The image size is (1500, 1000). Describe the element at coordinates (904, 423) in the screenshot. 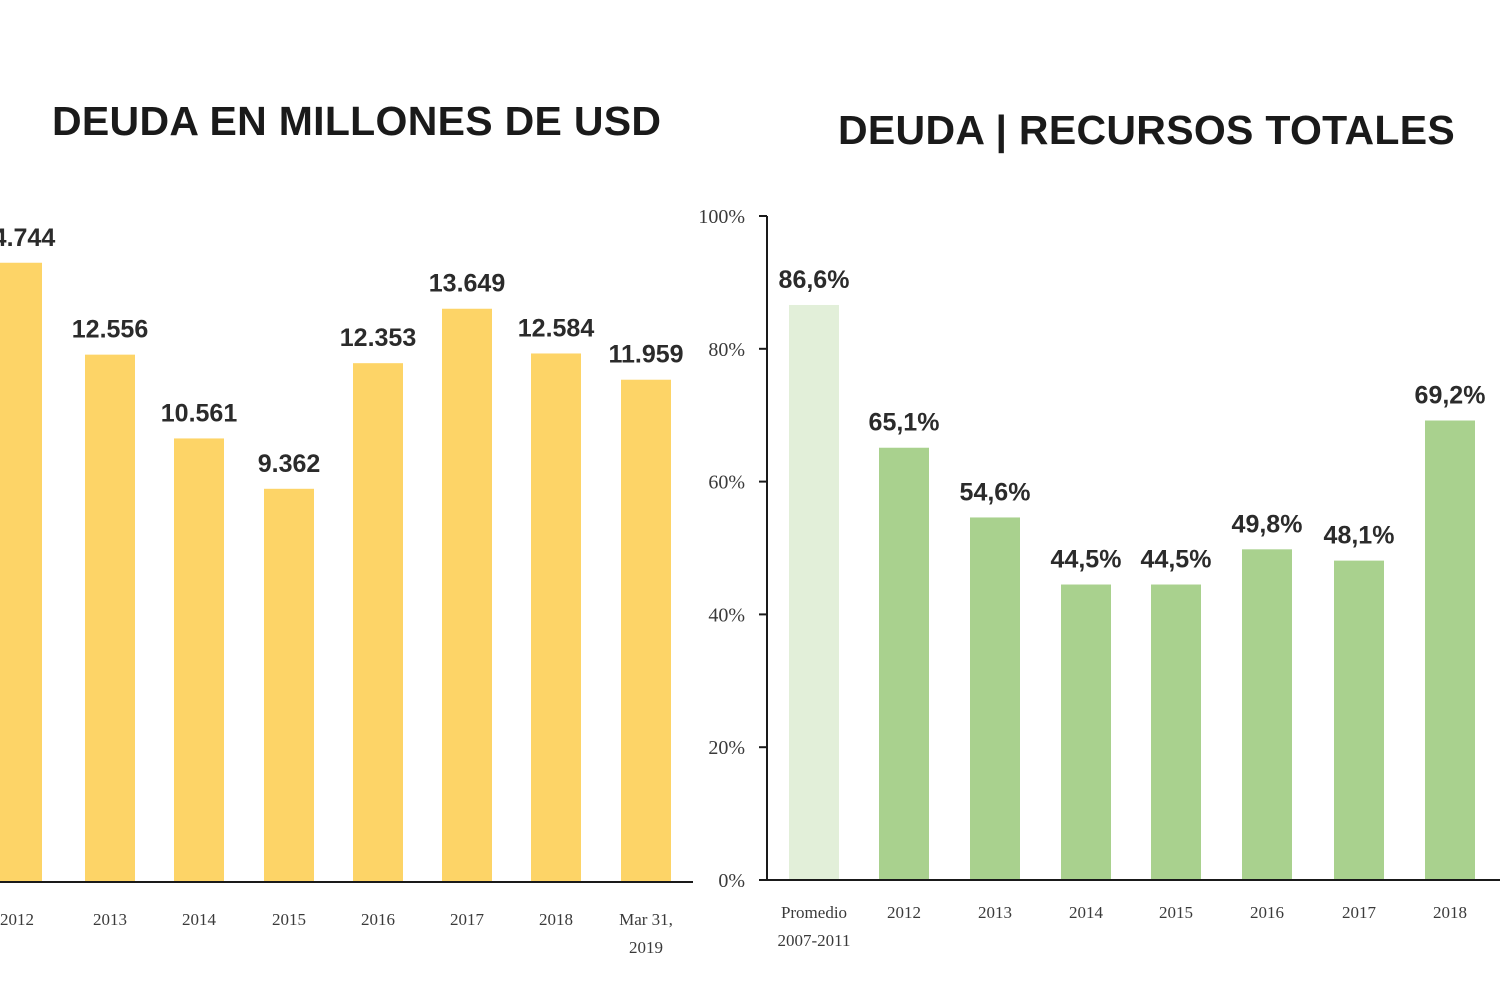

I see `ratio-value-label: 65,1%` at that location.